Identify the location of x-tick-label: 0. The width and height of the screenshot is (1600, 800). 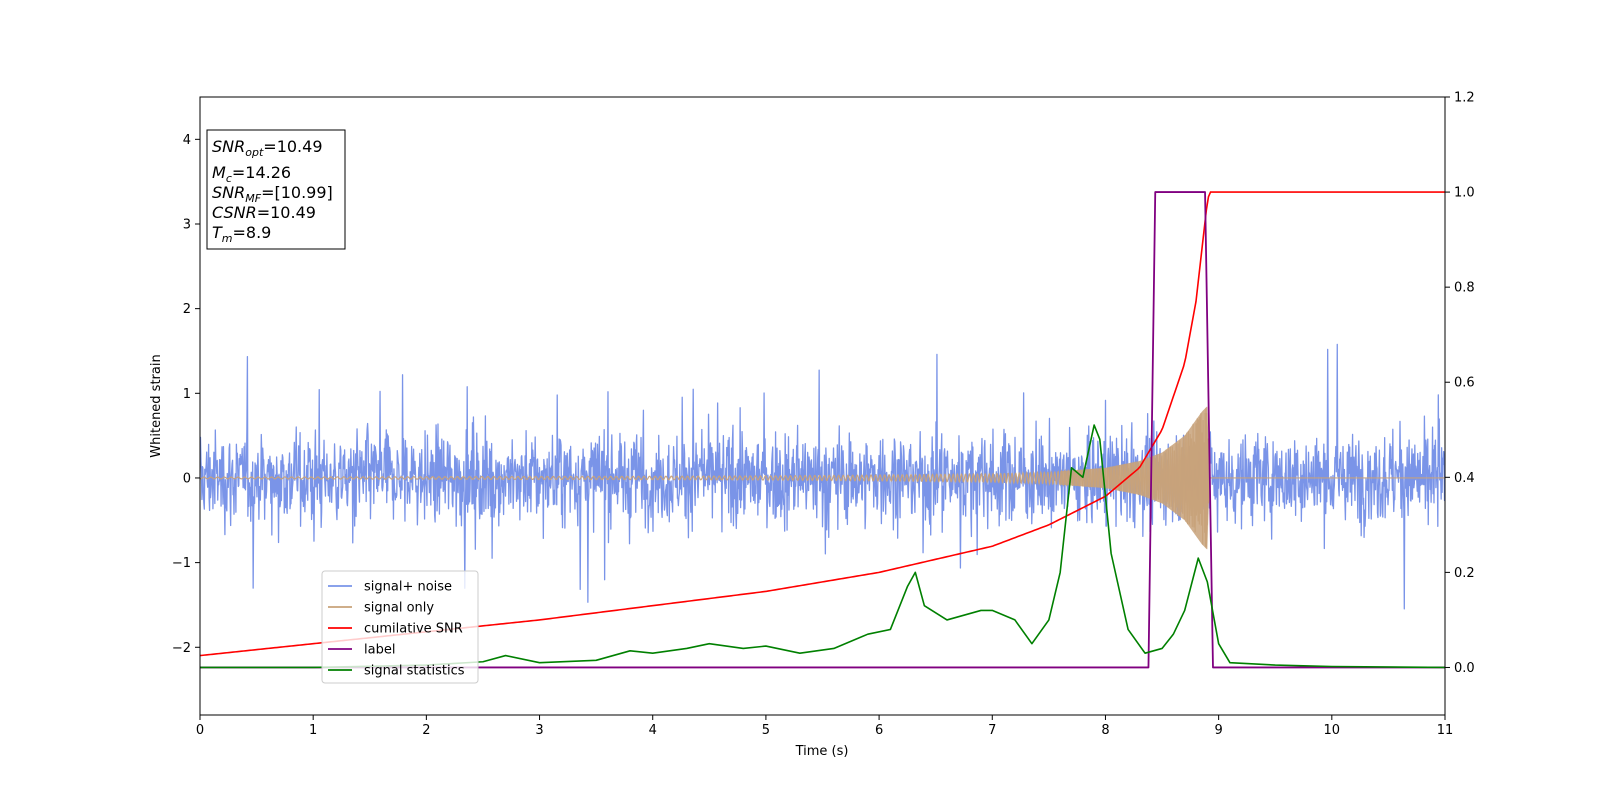
(200, 730).